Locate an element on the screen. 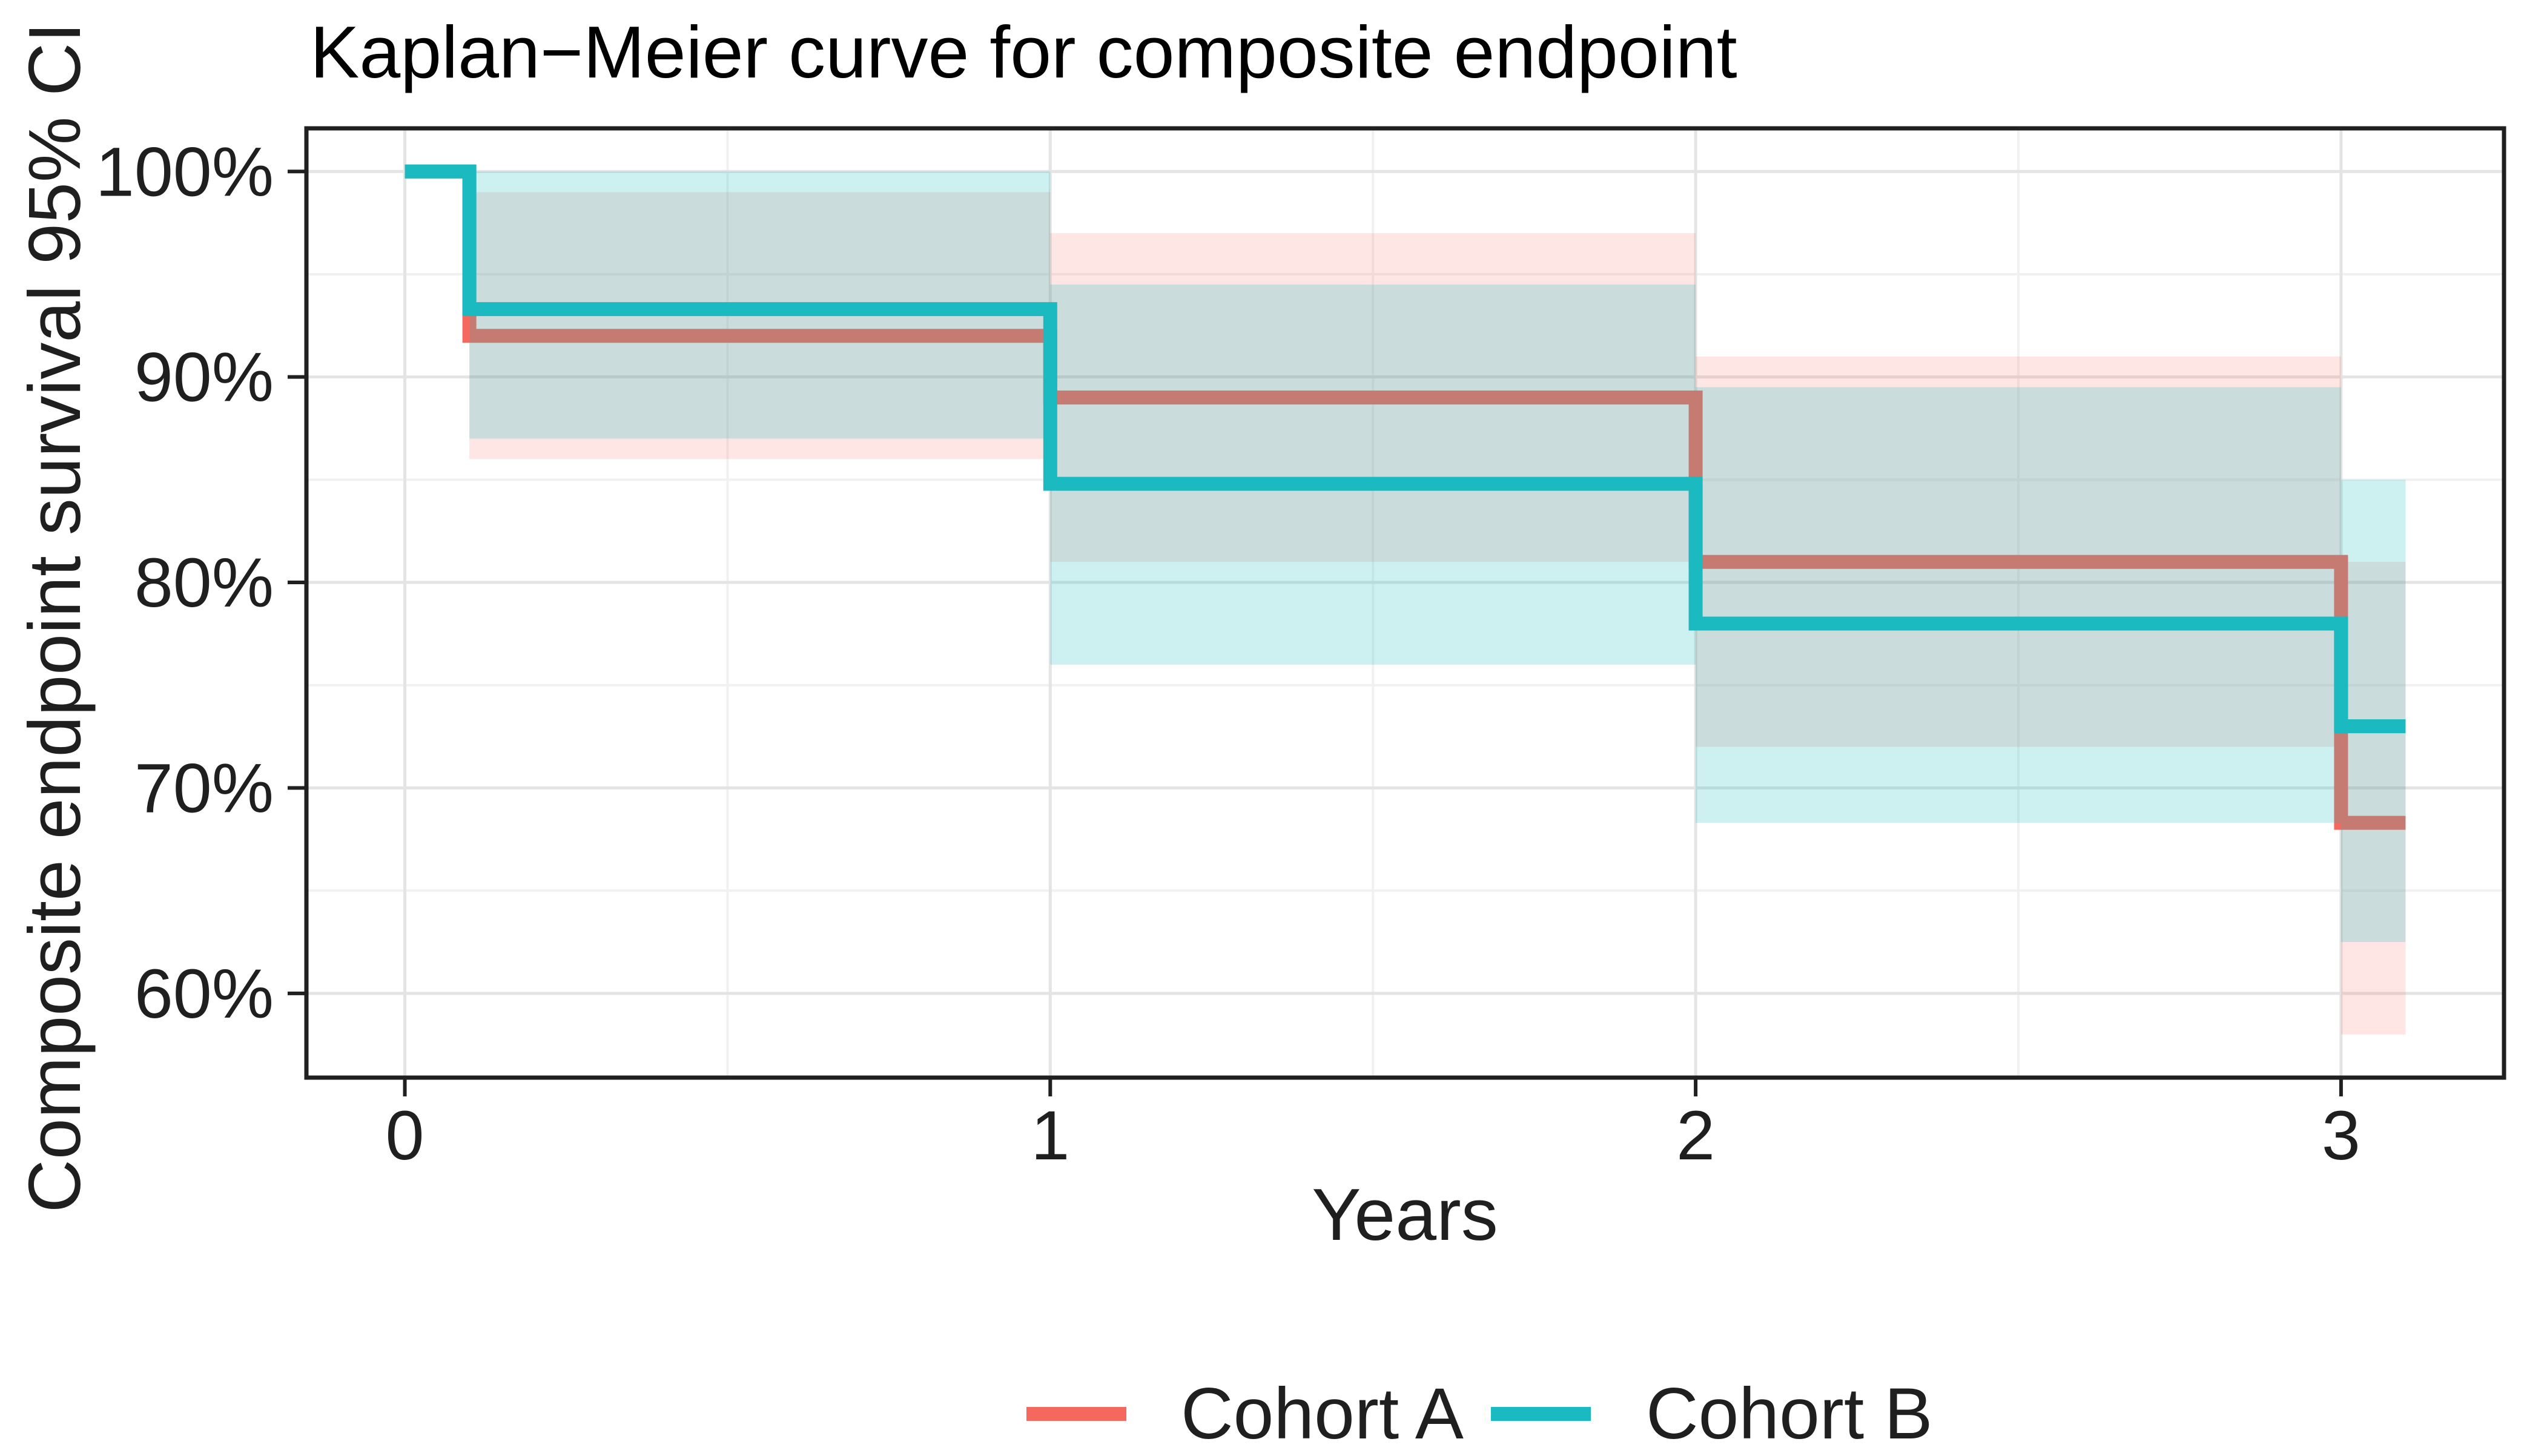 This screenshot has height=1456, width=2524. legend-swatch-cohort-a is located at coordinates (1076, 1414).